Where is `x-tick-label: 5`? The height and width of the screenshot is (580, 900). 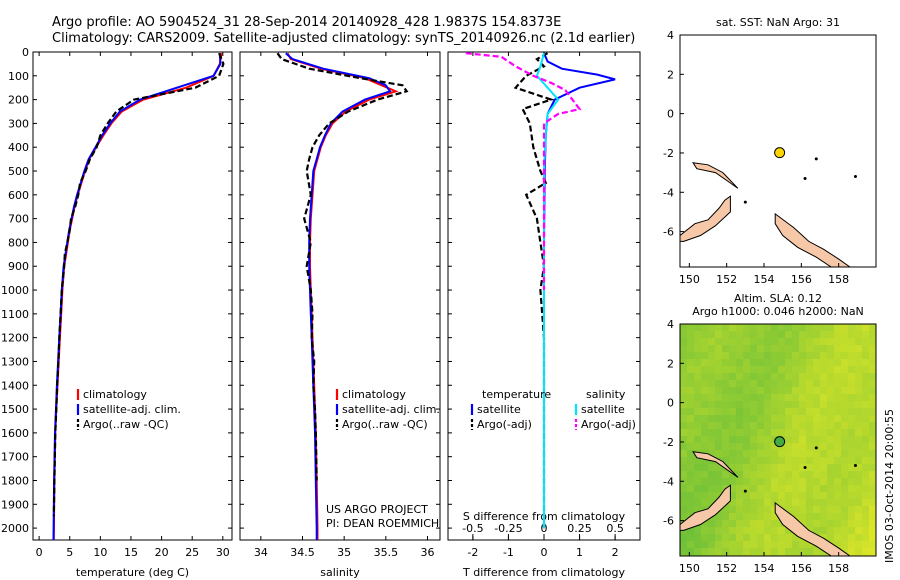 x-tick-label: 5 is located at coordinates (69, 552).